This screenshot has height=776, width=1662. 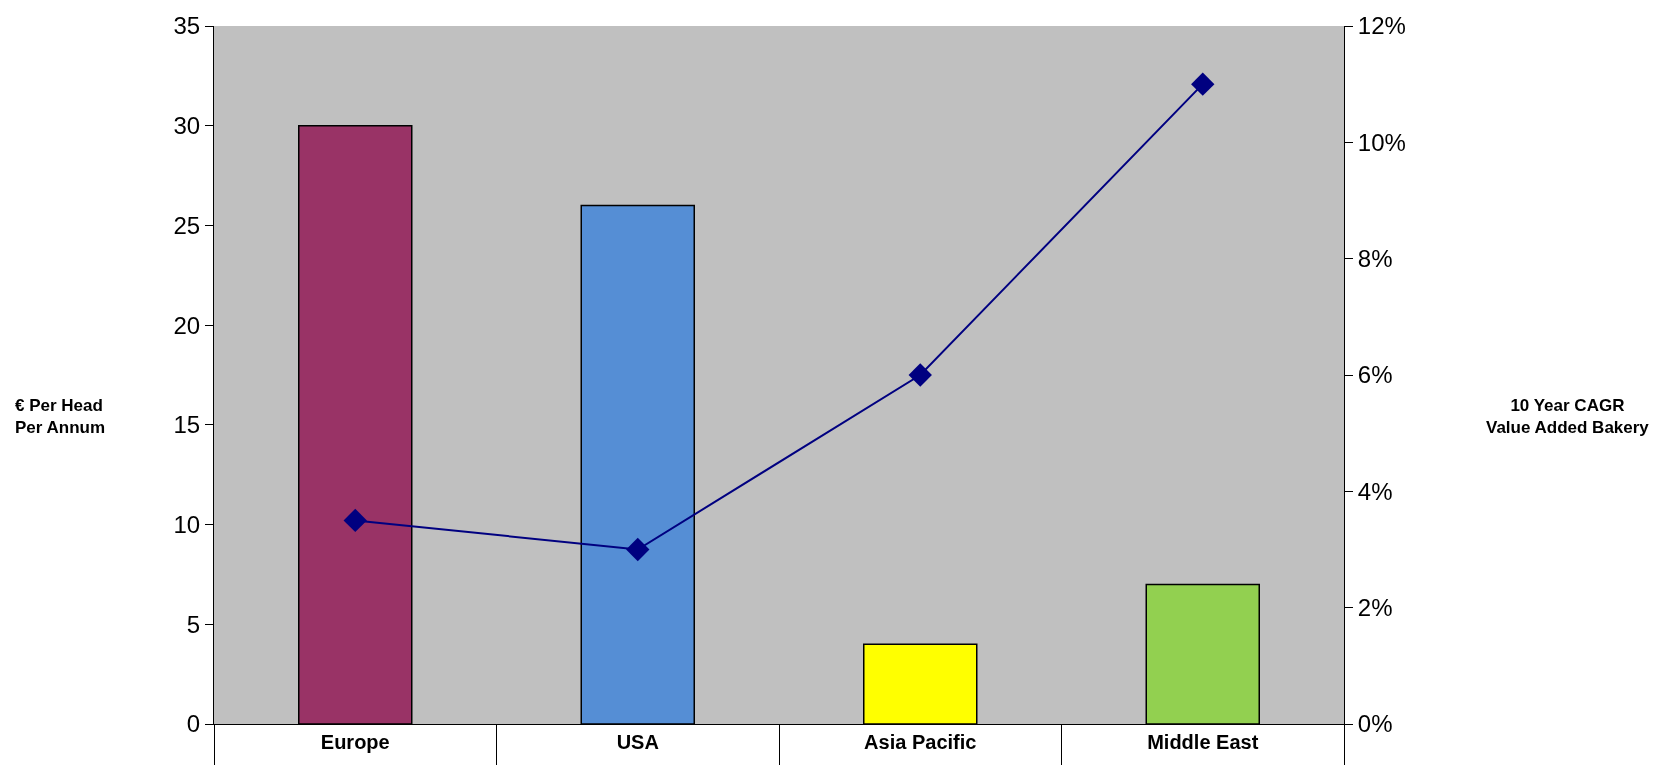 What do you see at coordinates (187, 225) in the screenshot?
I see `y-tick-label: 25` at bounding box center [187, 225].